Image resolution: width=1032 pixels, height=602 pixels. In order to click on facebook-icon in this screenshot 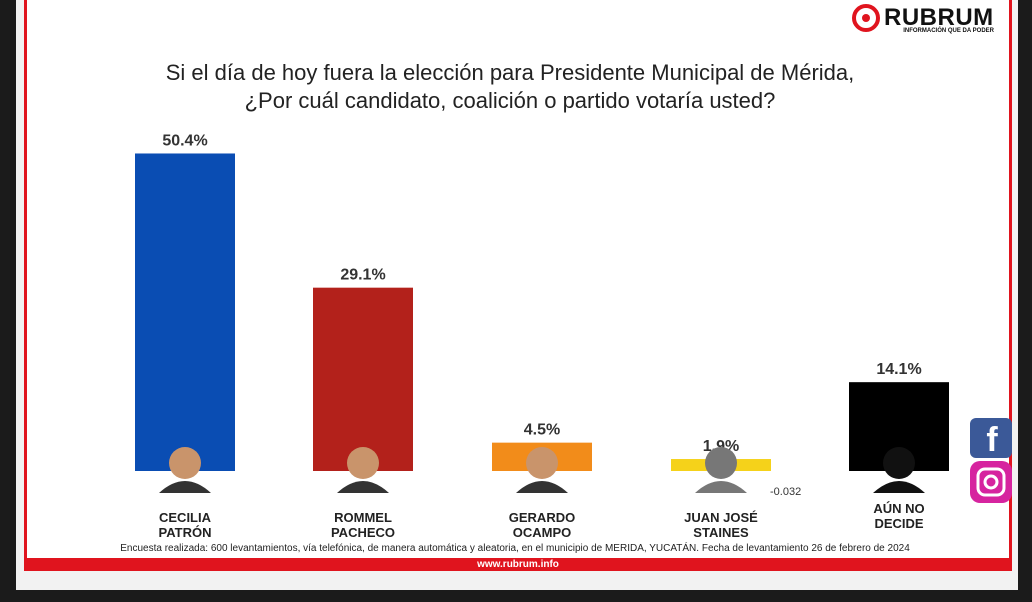, I will do `click(991, 438)`.